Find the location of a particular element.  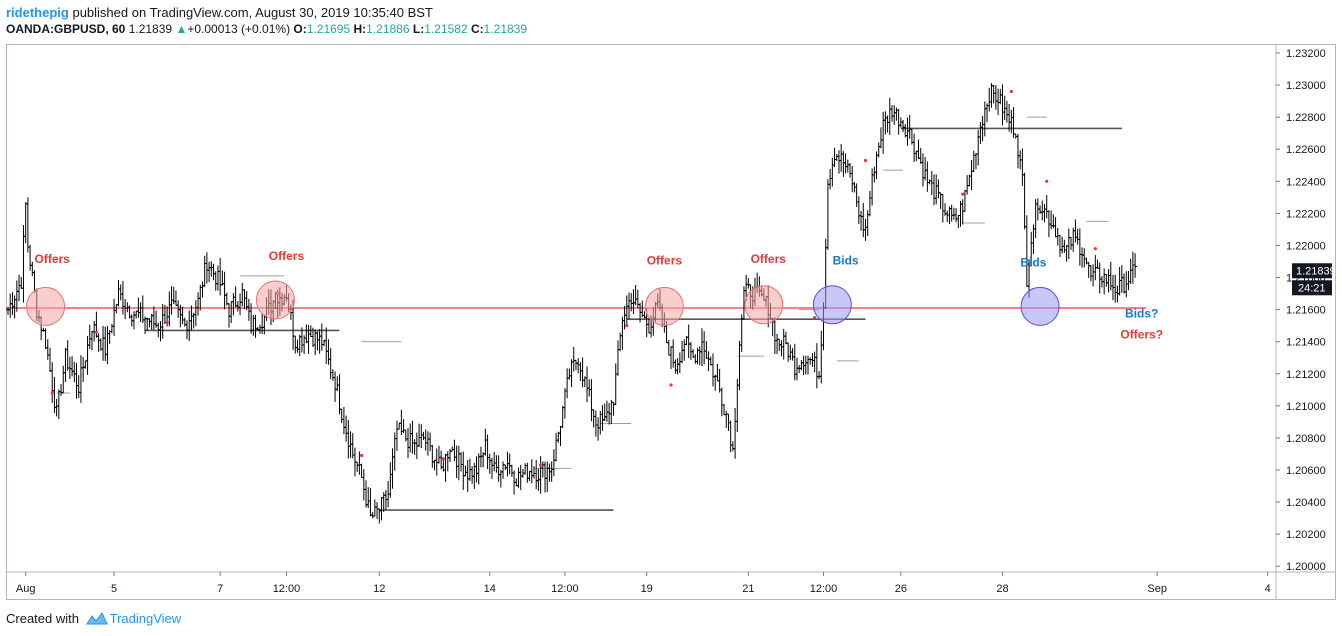

low-label: L: is located at coordinates (418, 29).